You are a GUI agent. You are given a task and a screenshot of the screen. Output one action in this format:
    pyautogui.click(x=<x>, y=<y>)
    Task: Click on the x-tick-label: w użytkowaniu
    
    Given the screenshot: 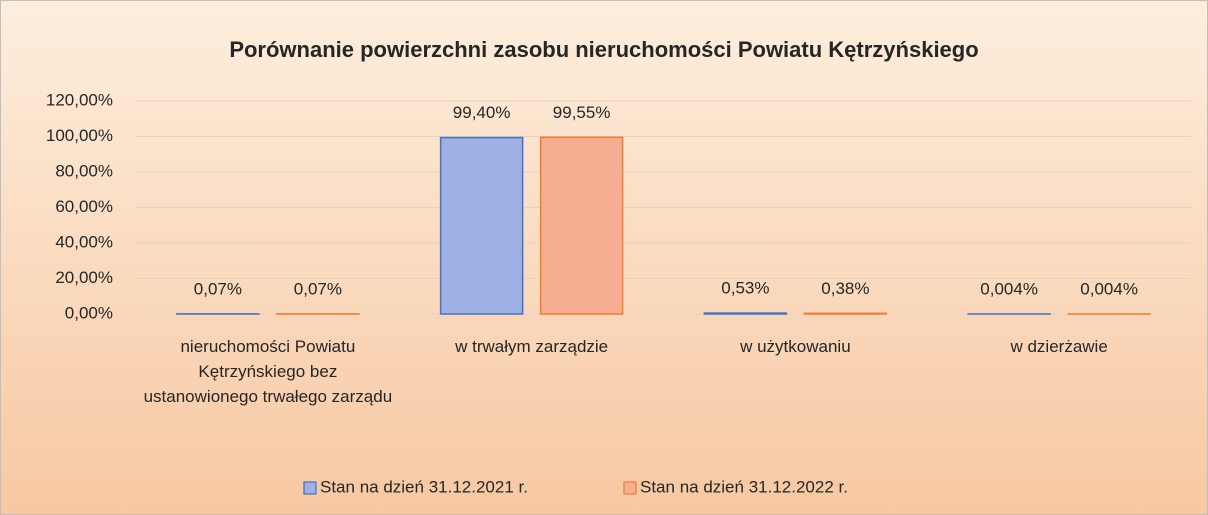 What is the action you would take?
    pyautogui.click(x=795, y=346)
    